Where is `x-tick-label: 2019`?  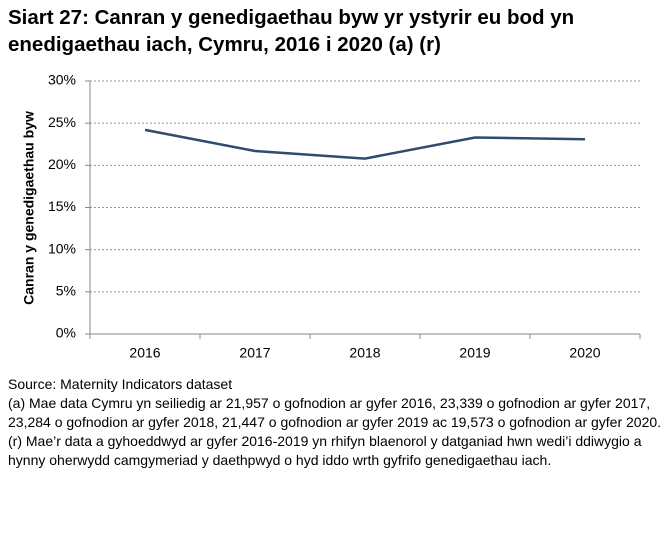
x-tick-label: 2019 is located at coordinates (474, 353).